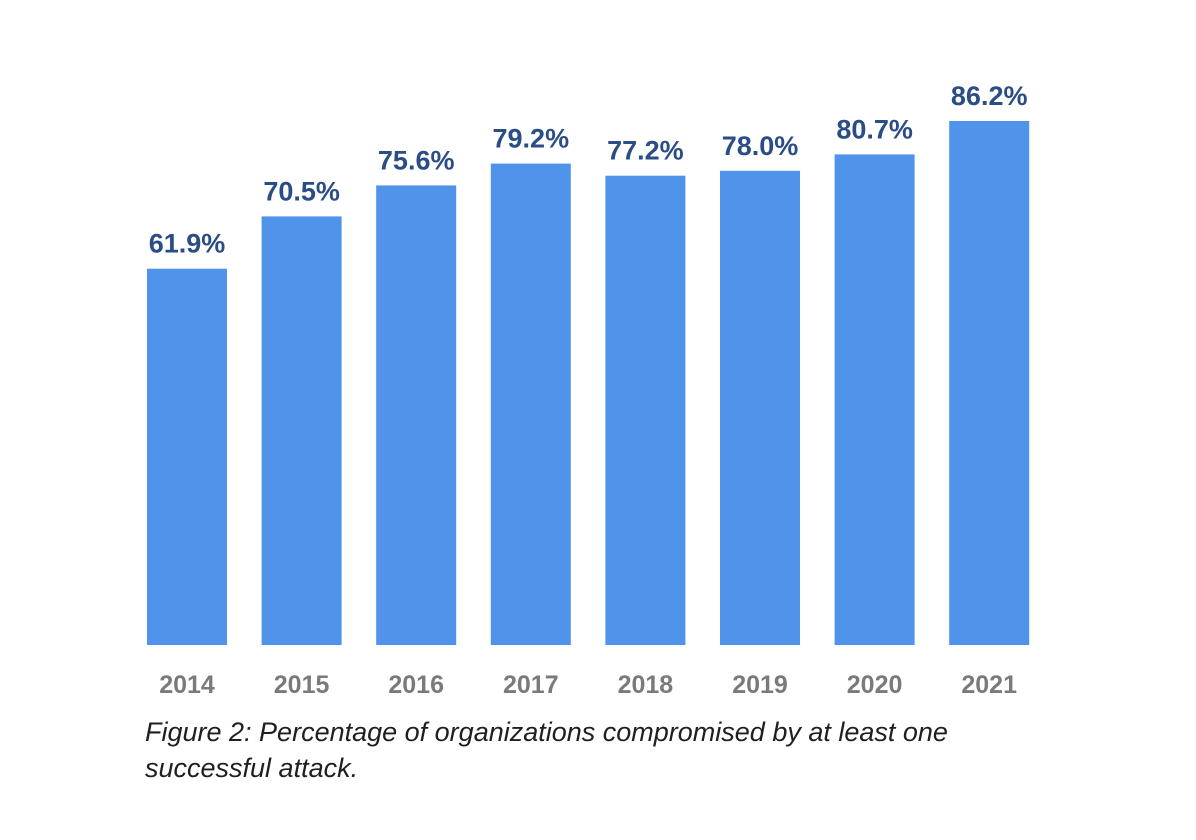 This screenshot has width=1196, height=840. Describe the element at coordinates (301, 430) in the screenshot. I see `bar-2015` at that location.